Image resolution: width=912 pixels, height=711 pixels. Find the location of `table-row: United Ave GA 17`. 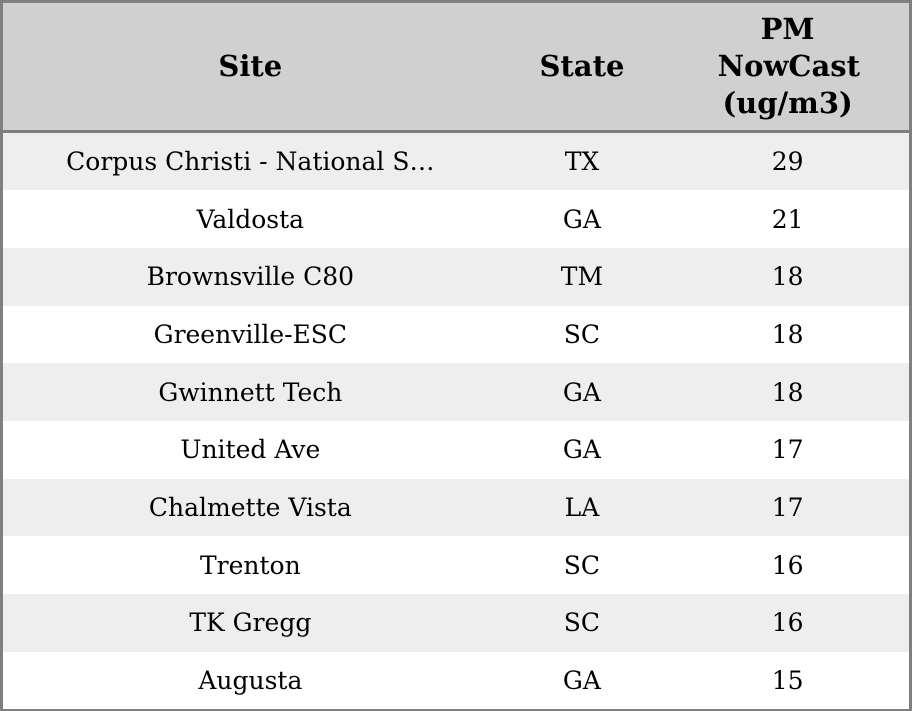

table-row: United Ave GA 17 is located at coordinates (456, 449).